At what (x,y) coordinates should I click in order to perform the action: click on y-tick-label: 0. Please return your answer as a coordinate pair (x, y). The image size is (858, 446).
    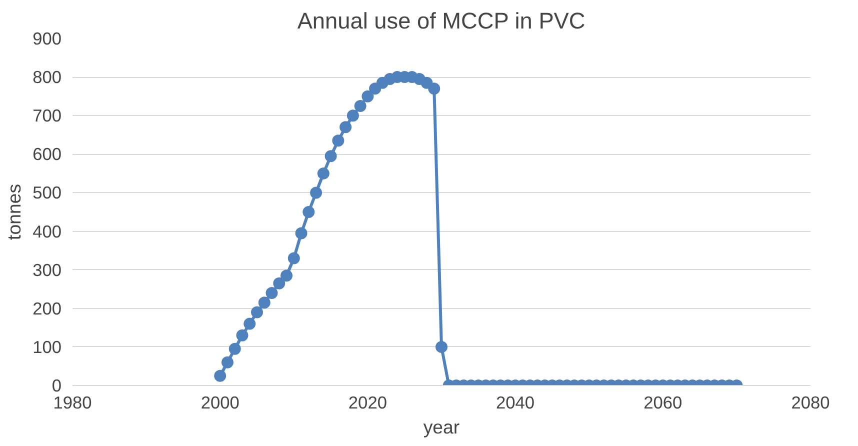
    Looking at the image, I should click on (57, 386).